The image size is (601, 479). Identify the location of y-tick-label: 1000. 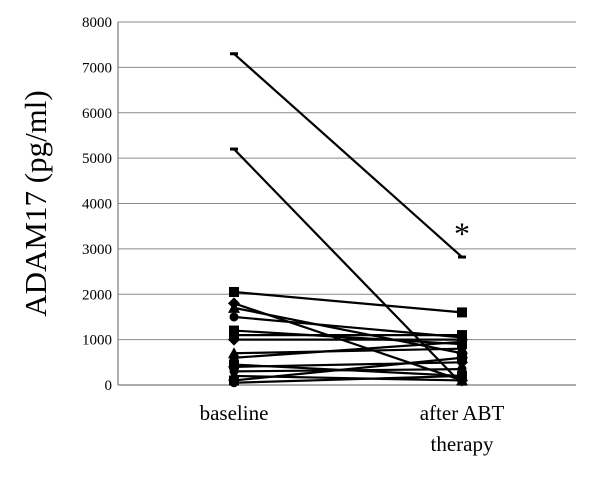
(97, 341).